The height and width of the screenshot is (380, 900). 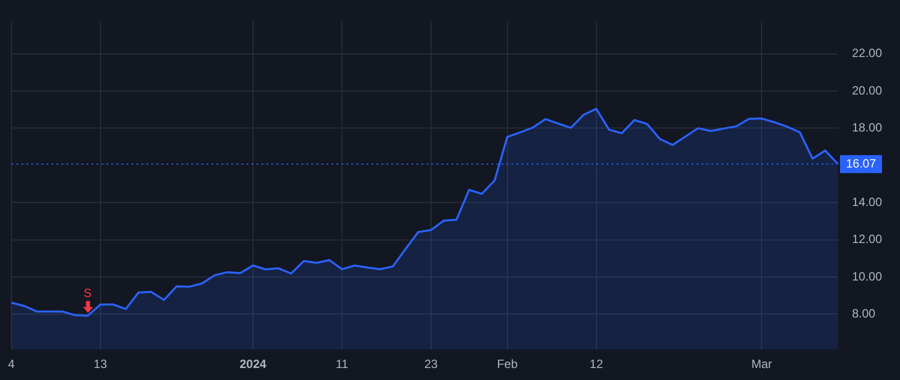 I want to click on x-tick-label: 11, so click(x=342, y=364).